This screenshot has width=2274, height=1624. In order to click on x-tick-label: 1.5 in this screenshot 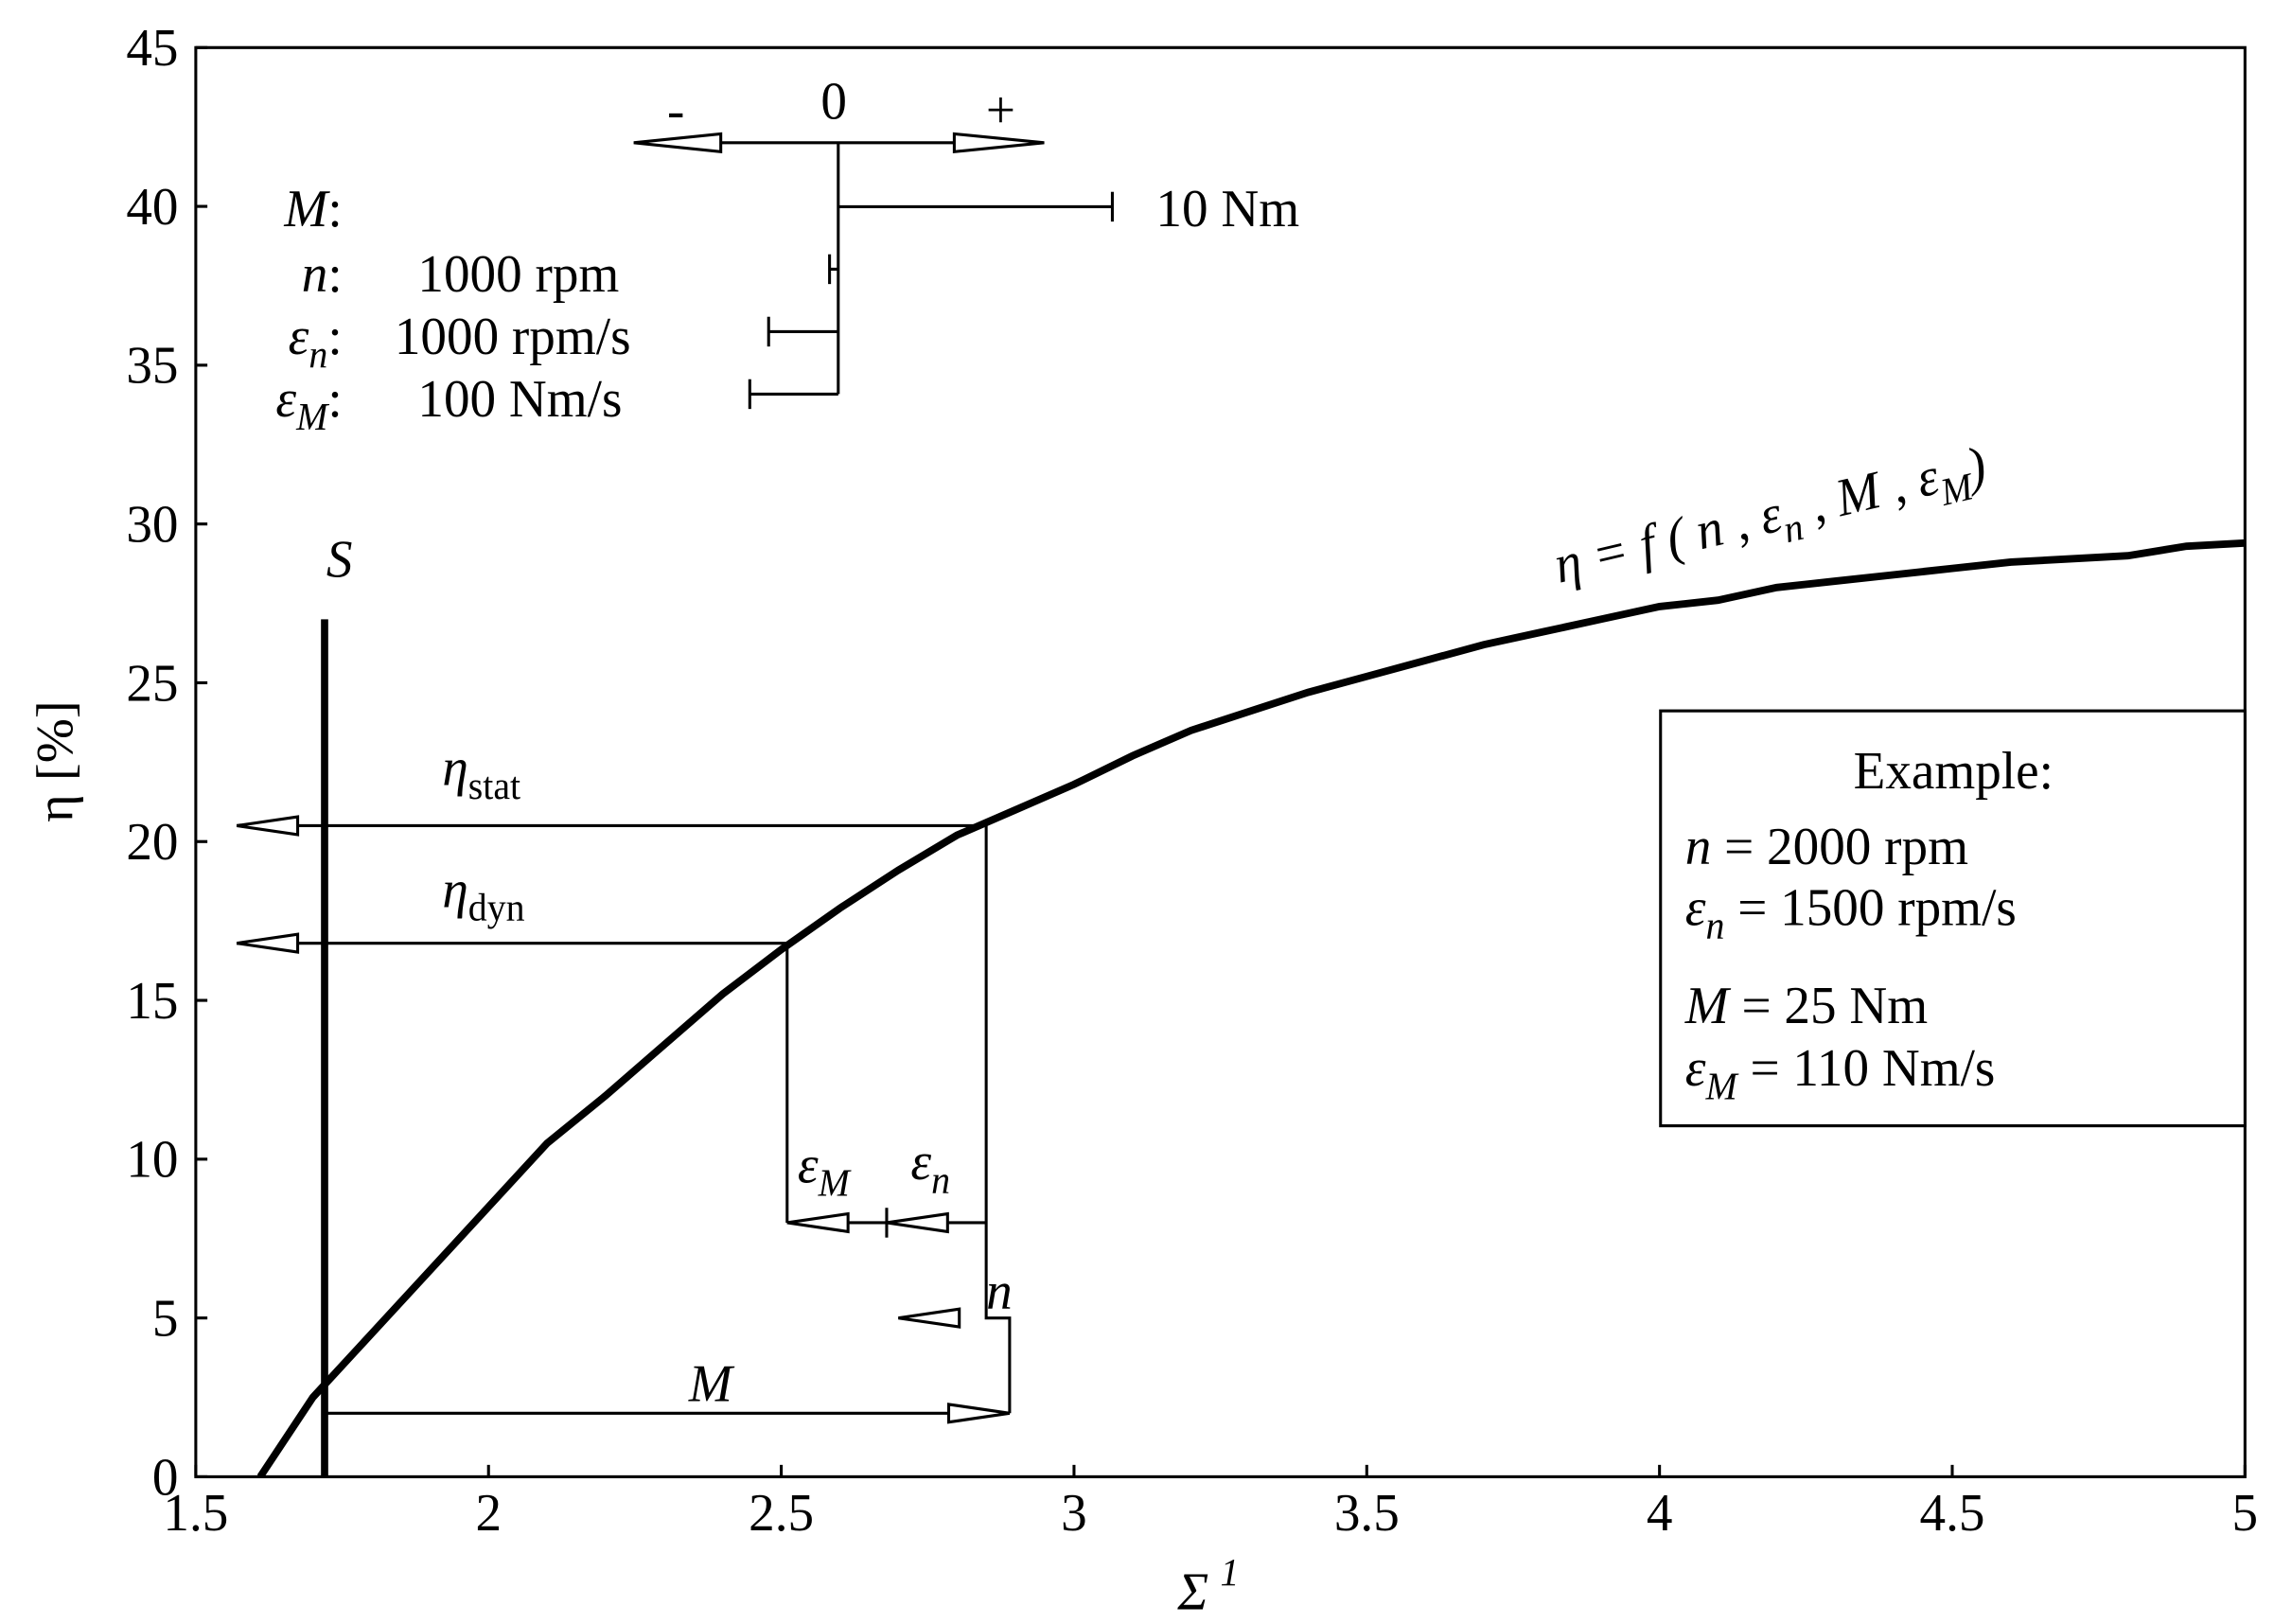, I will do `click(195, 1513)`.